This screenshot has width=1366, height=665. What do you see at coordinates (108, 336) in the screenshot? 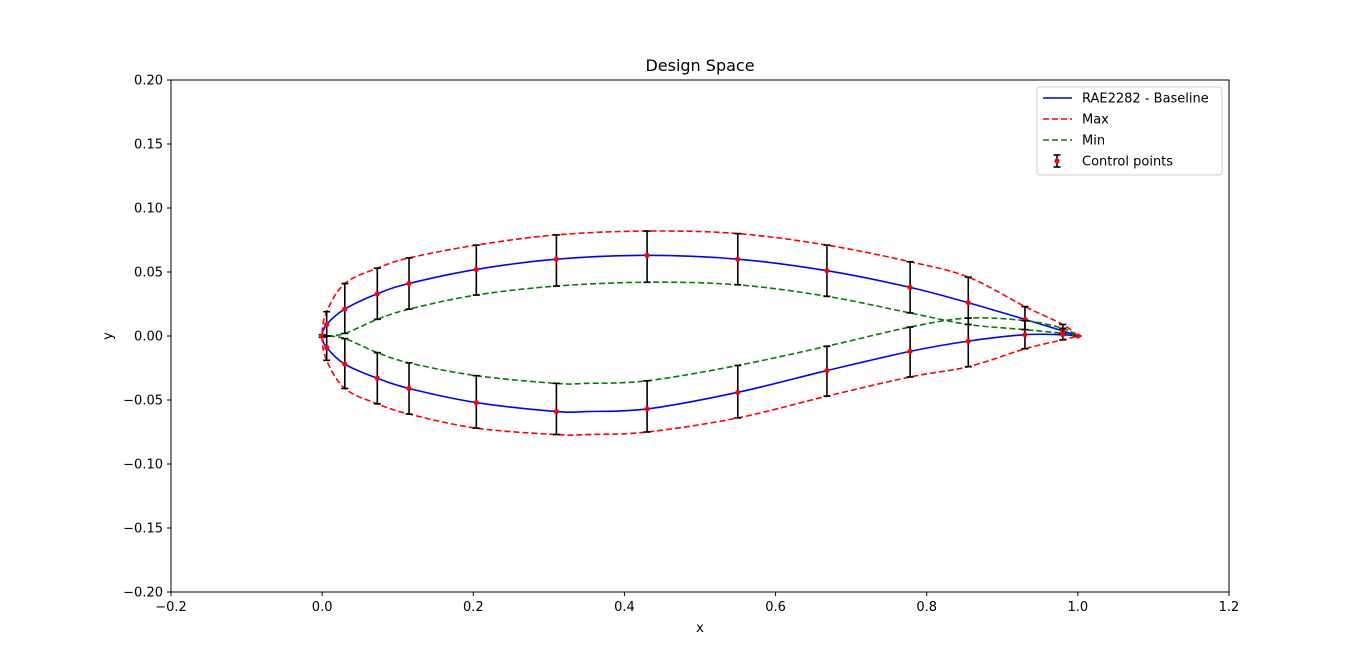
I see `y-axis-label: y` at bounding box center [108, 336].